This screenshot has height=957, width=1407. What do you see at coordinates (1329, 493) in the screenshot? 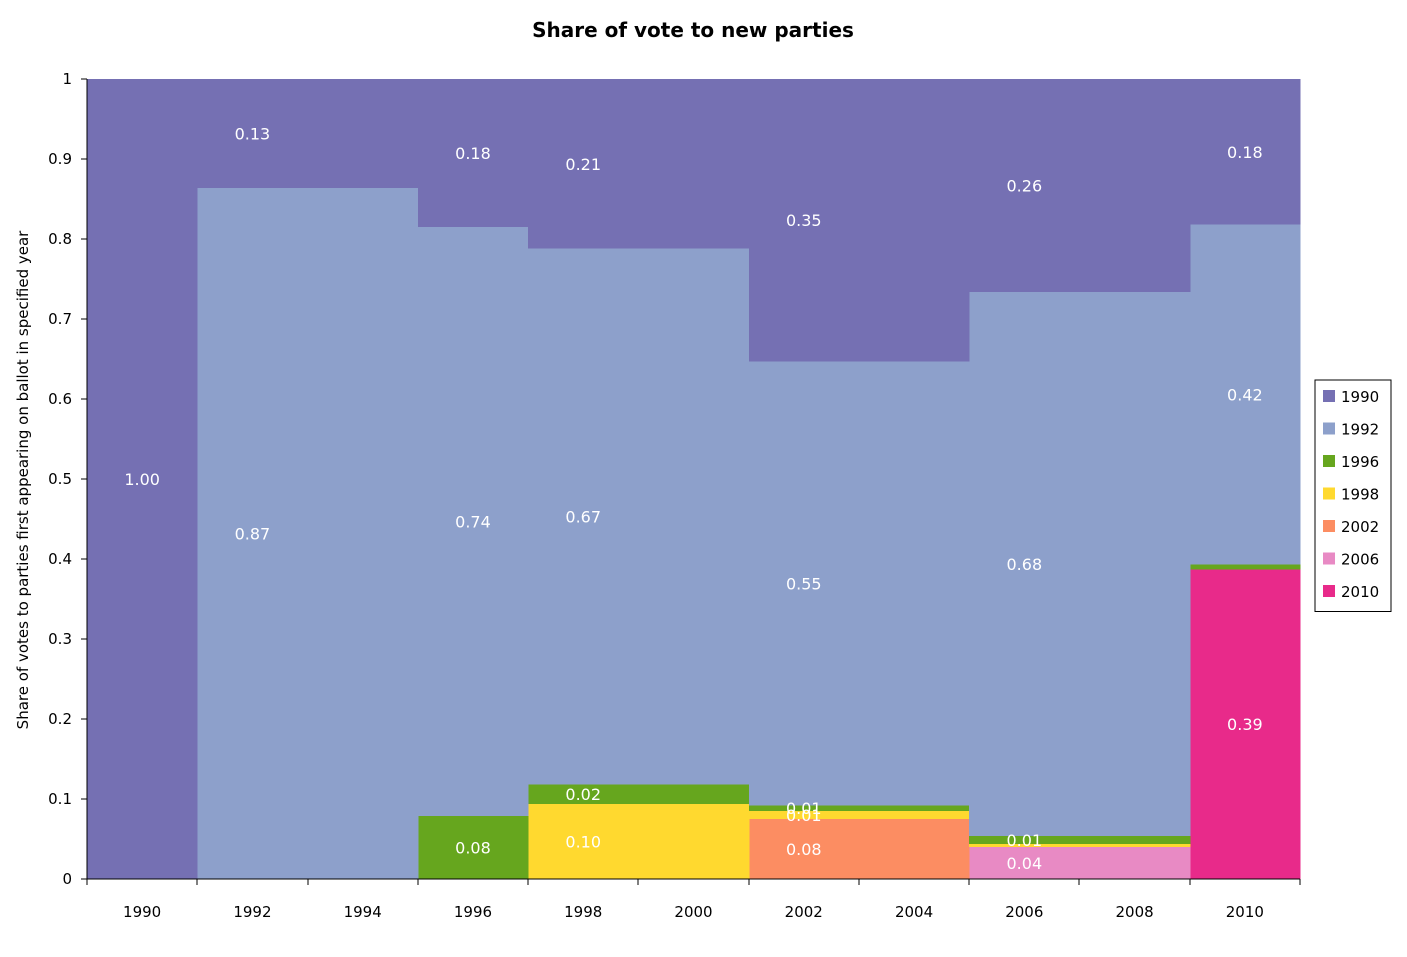
I see `legend-swatch-1998` at bounding box center [1329, 493].